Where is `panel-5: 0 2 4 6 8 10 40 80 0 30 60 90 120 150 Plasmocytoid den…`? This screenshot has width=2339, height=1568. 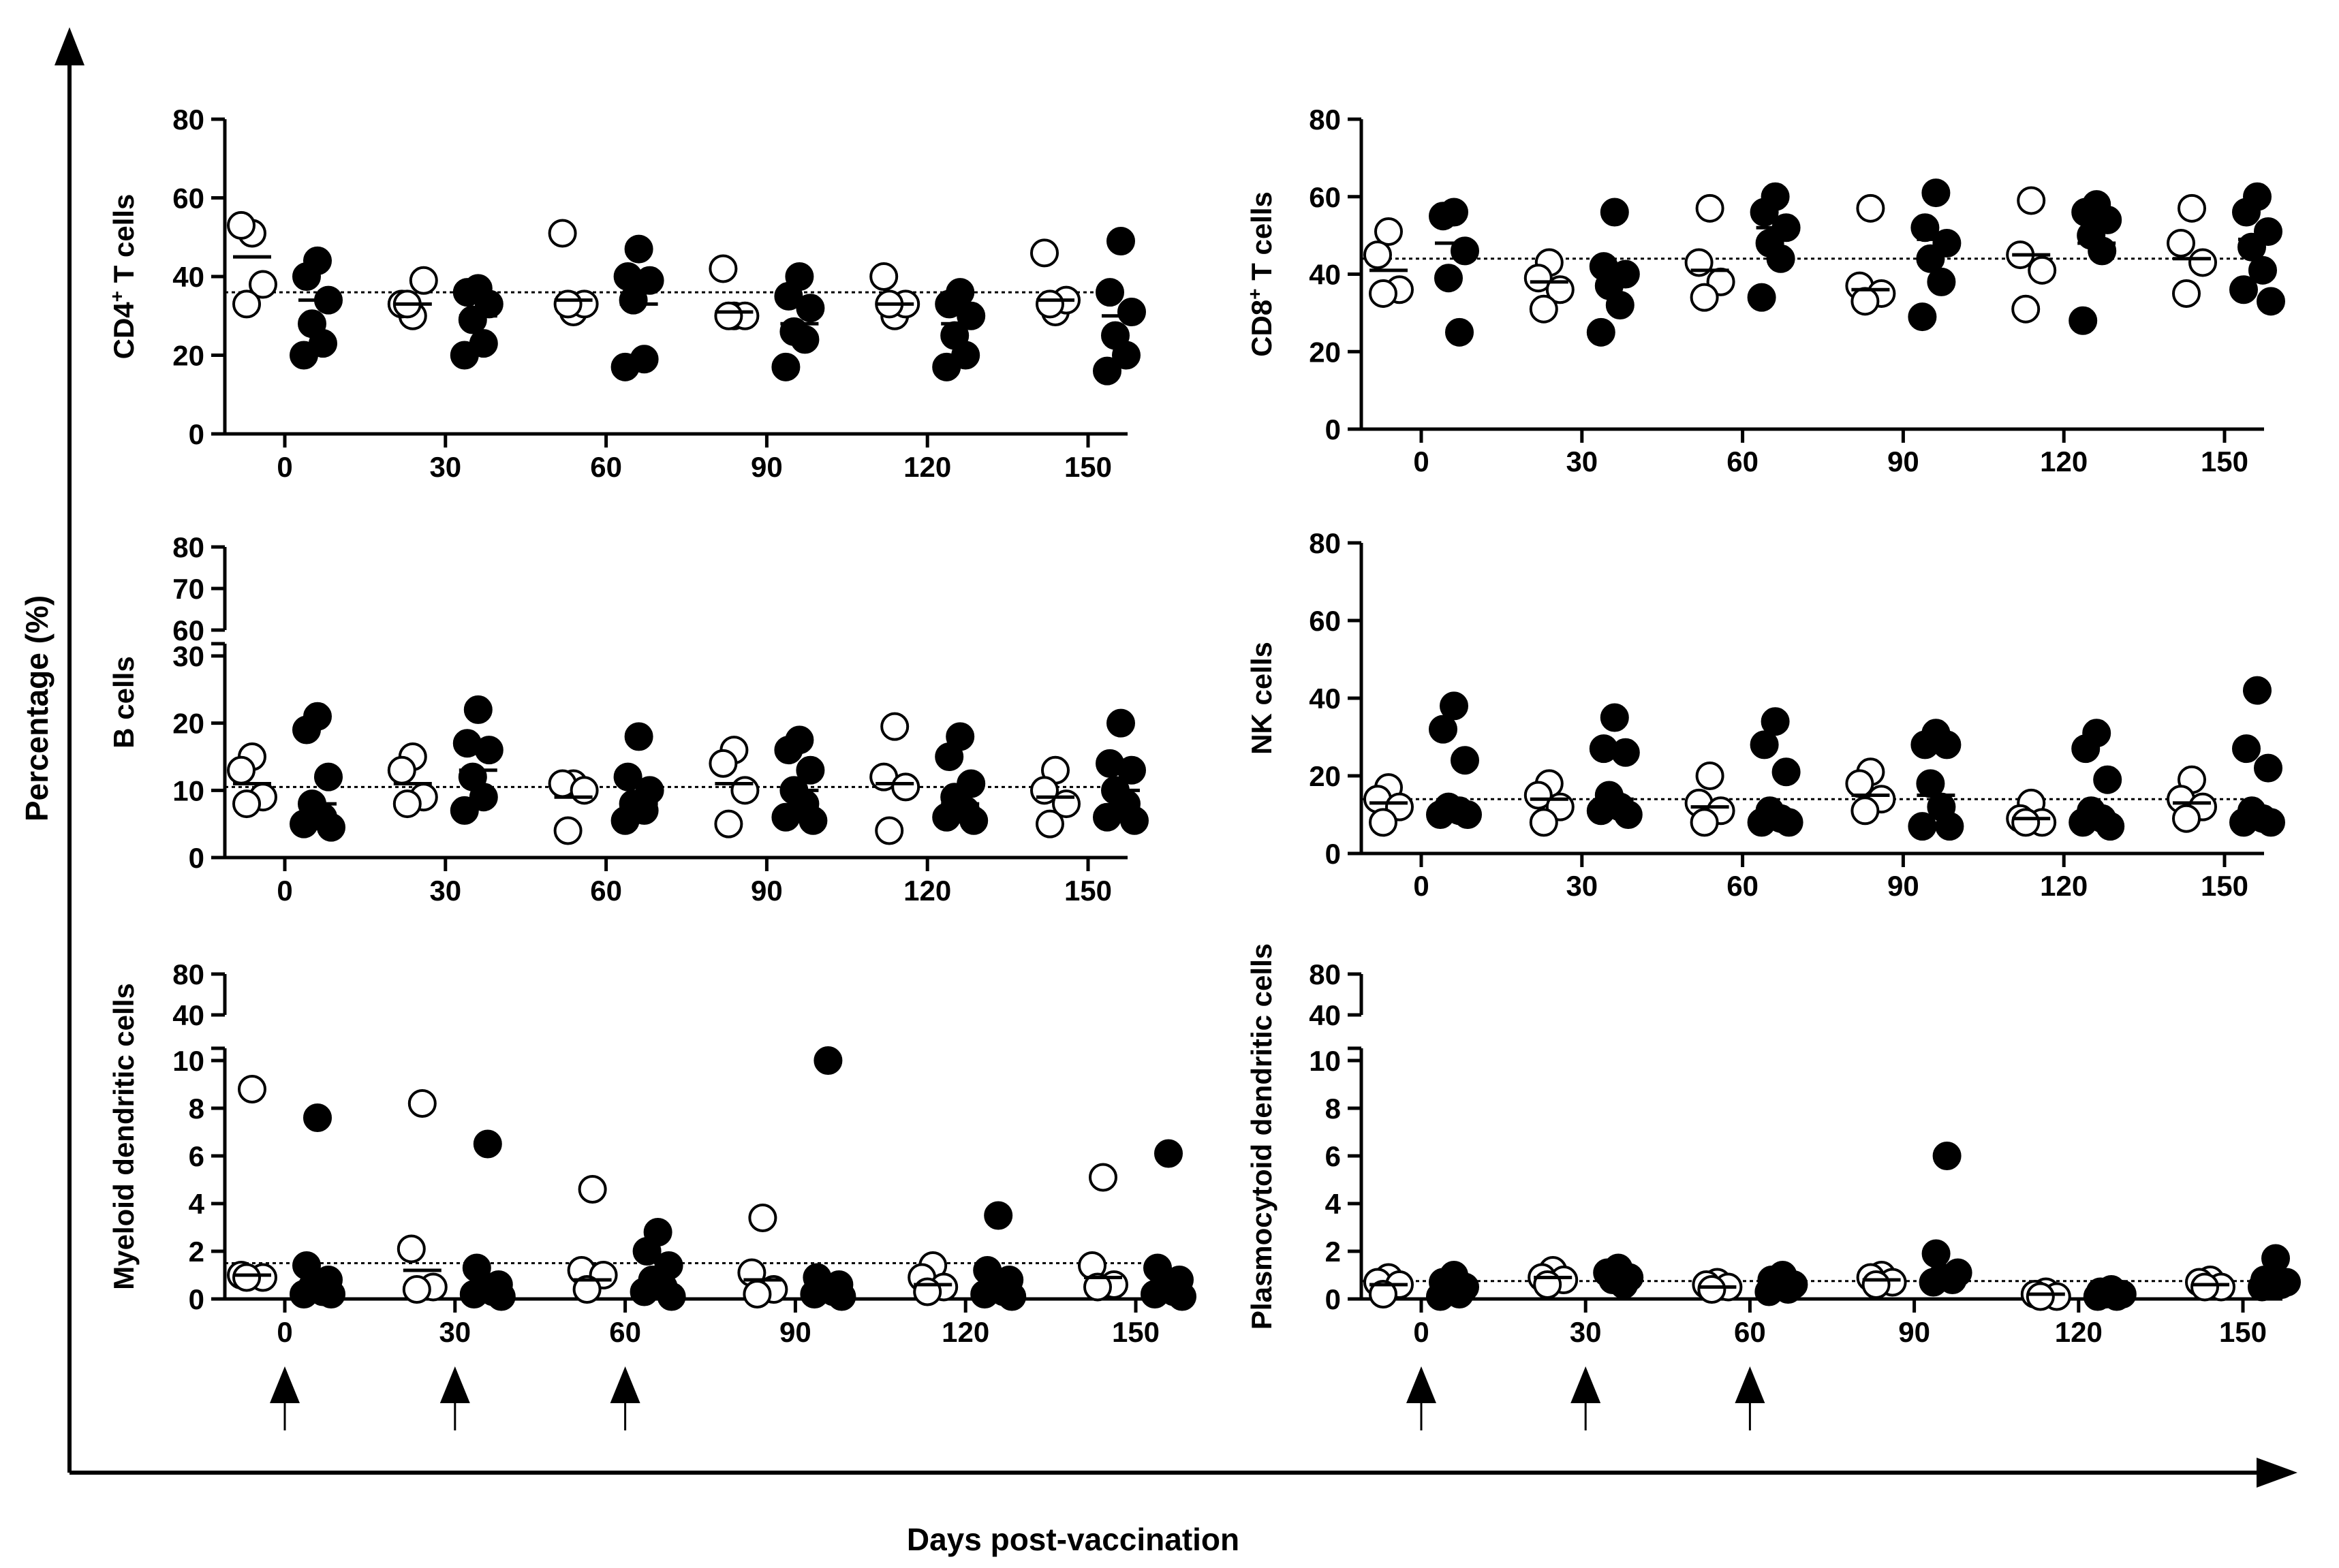
panel-5: 0 2 4 6 8 10 40 80 0 30 60 90 120 150 Plasmocytoid den… is located at coordinates (1773, 1186).